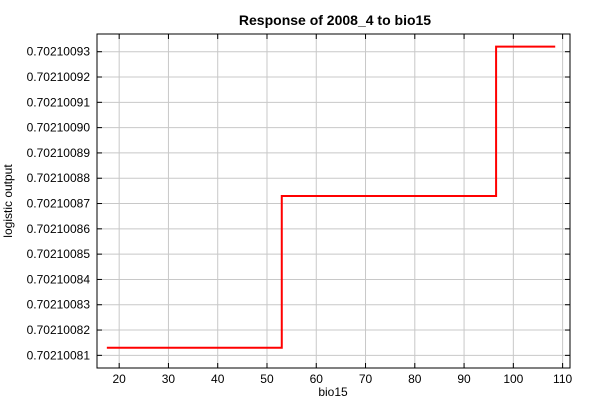  Describe the element at coordinates (59, 229) in the screenshot. I see `y-tick-label: 0.70210086` at that location.